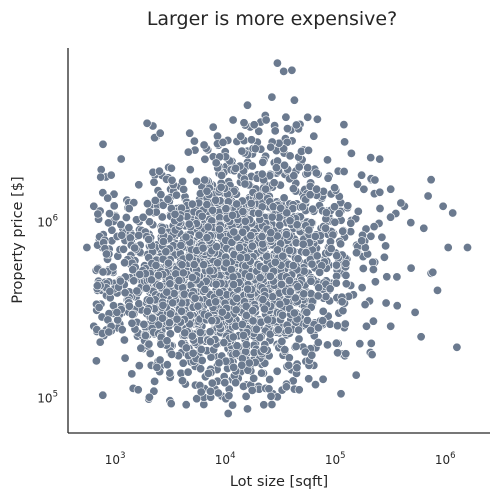 The width and height of the screenshot is (499, 499). What do you see at coordinates (47, 397) in the screenshot?
I see `y-tick-label: 10⁵` at bounding box center [47, 397].